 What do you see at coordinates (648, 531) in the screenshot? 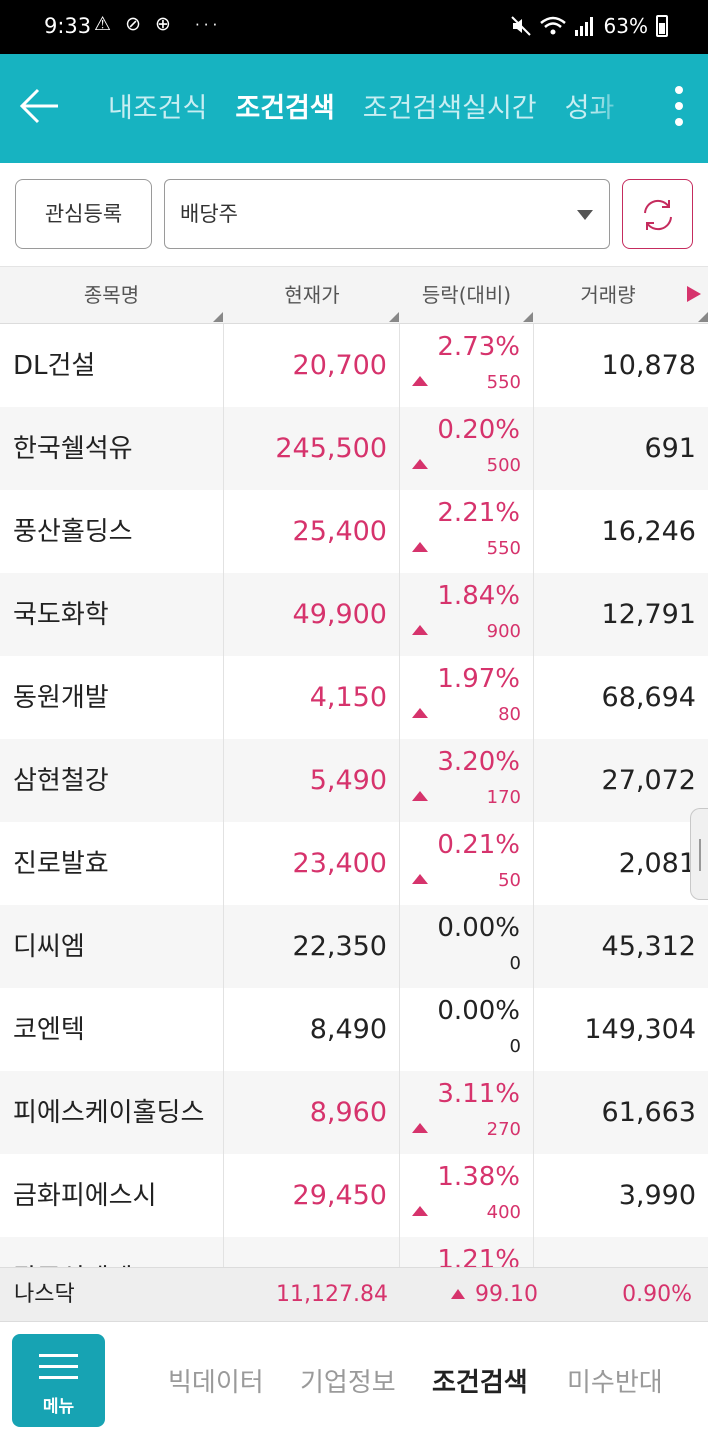
I see `trade-volume: 16,246` at bounding box center [648, 531].